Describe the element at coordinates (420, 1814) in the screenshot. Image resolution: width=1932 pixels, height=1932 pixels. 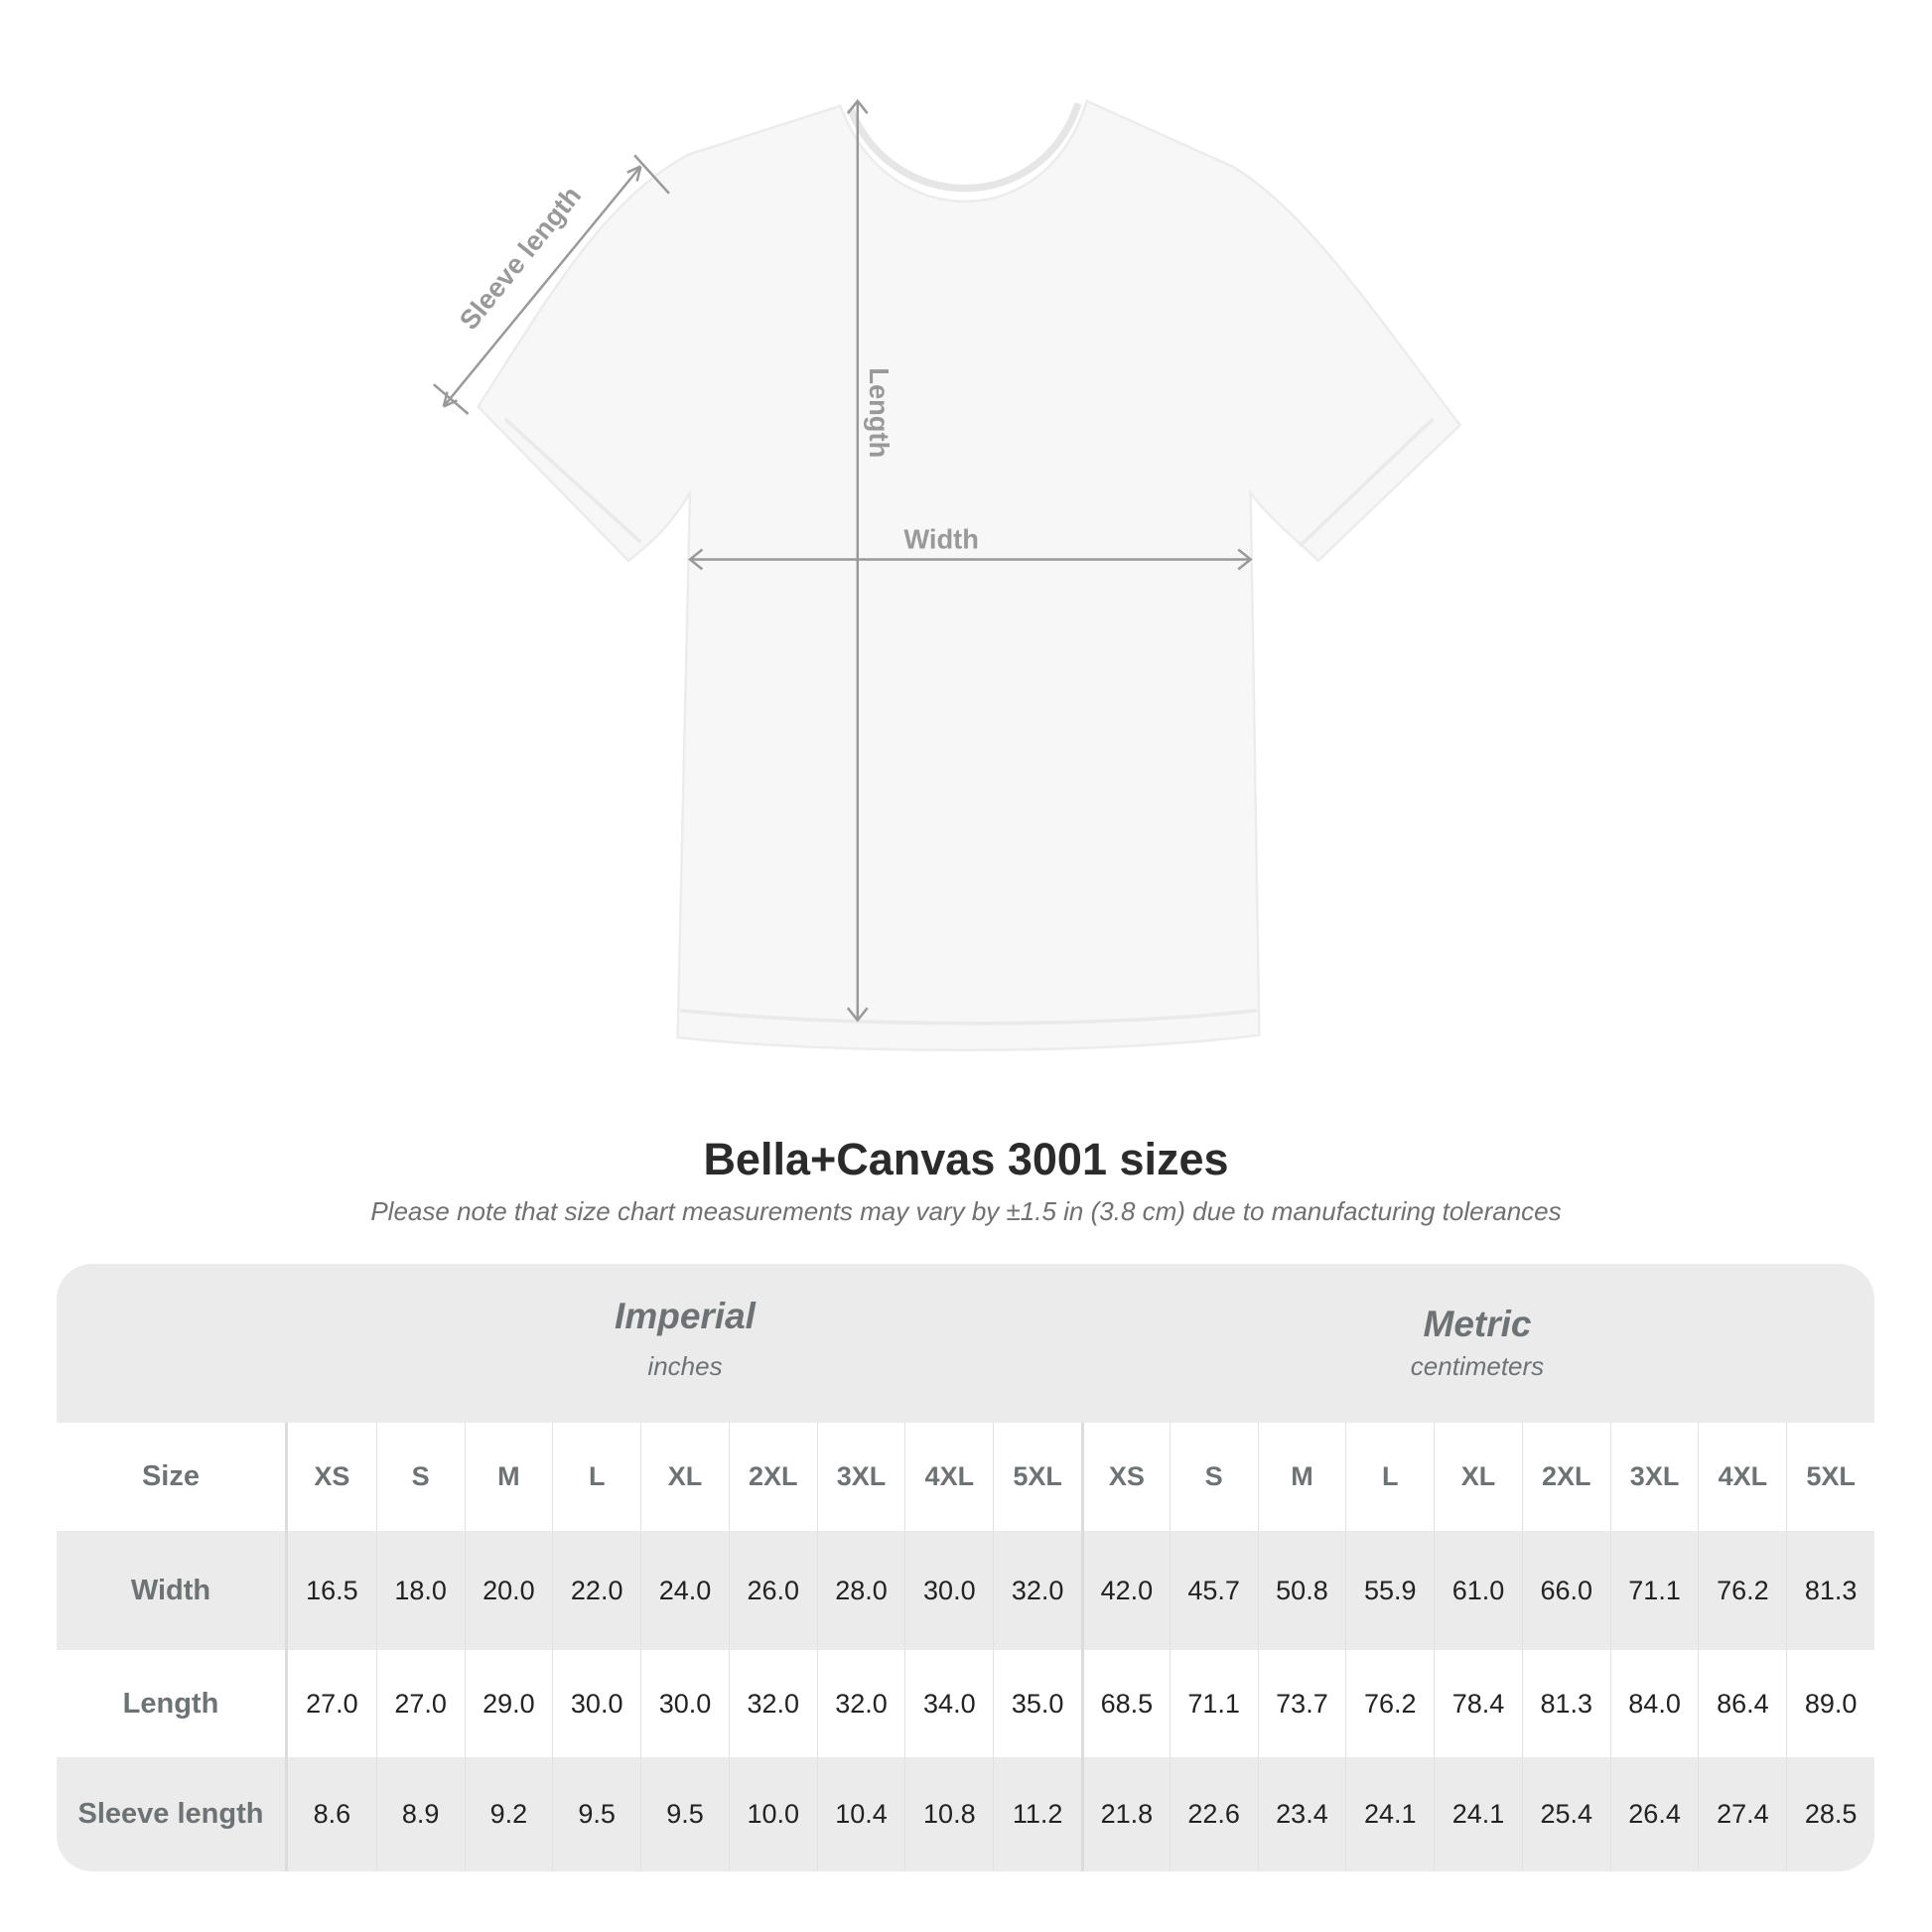
I see `value-cell: 8.9` at that location.